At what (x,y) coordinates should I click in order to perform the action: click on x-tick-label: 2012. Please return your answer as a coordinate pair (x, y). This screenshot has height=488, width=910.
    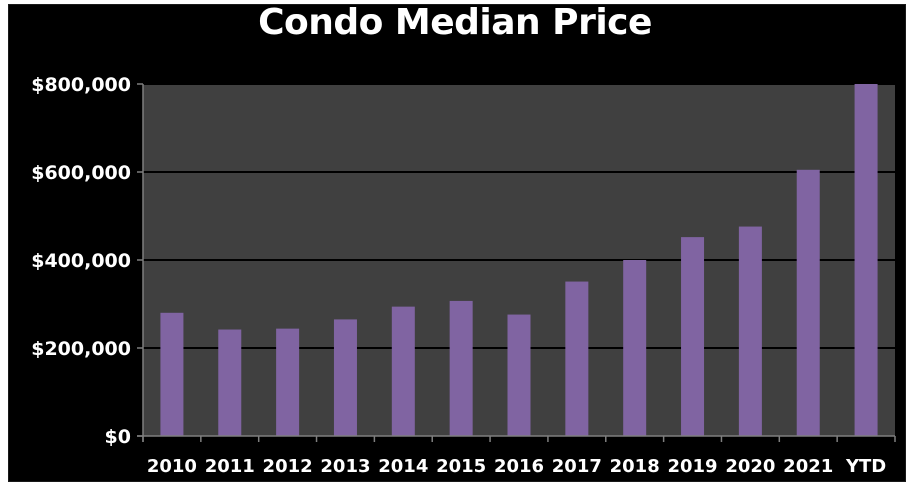
    Looking at the image, I should click on (288, 466).